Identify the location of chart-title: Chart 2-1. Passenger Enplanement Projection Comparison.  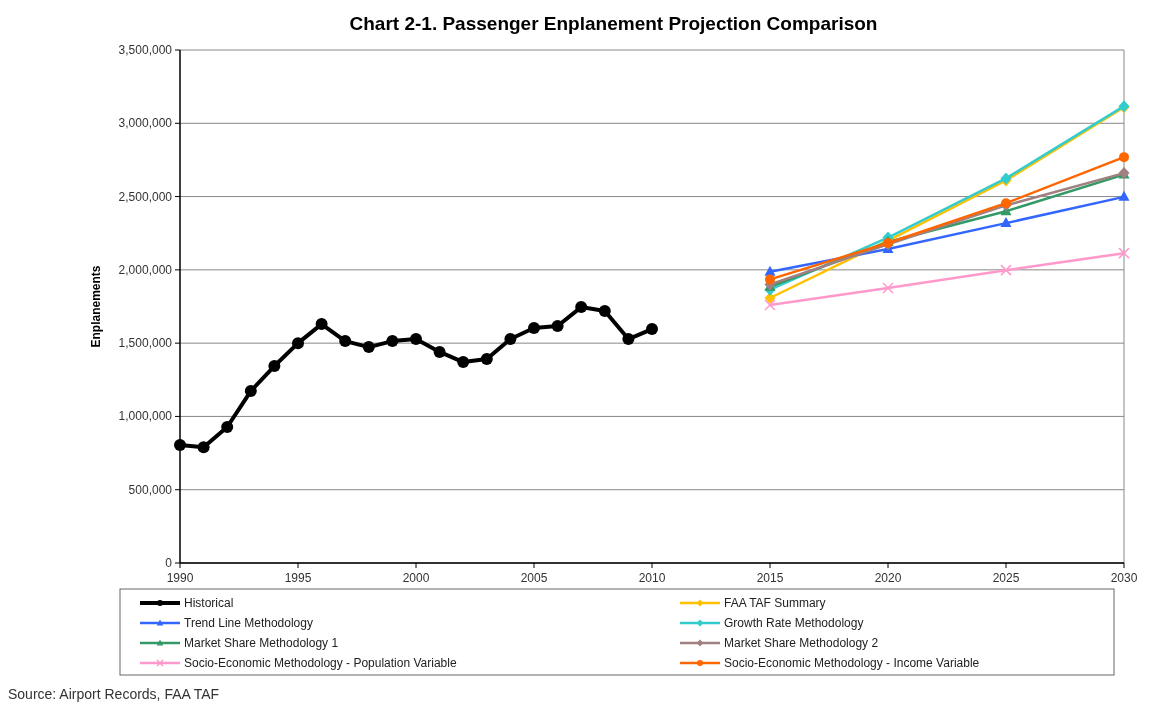
(613, 23).